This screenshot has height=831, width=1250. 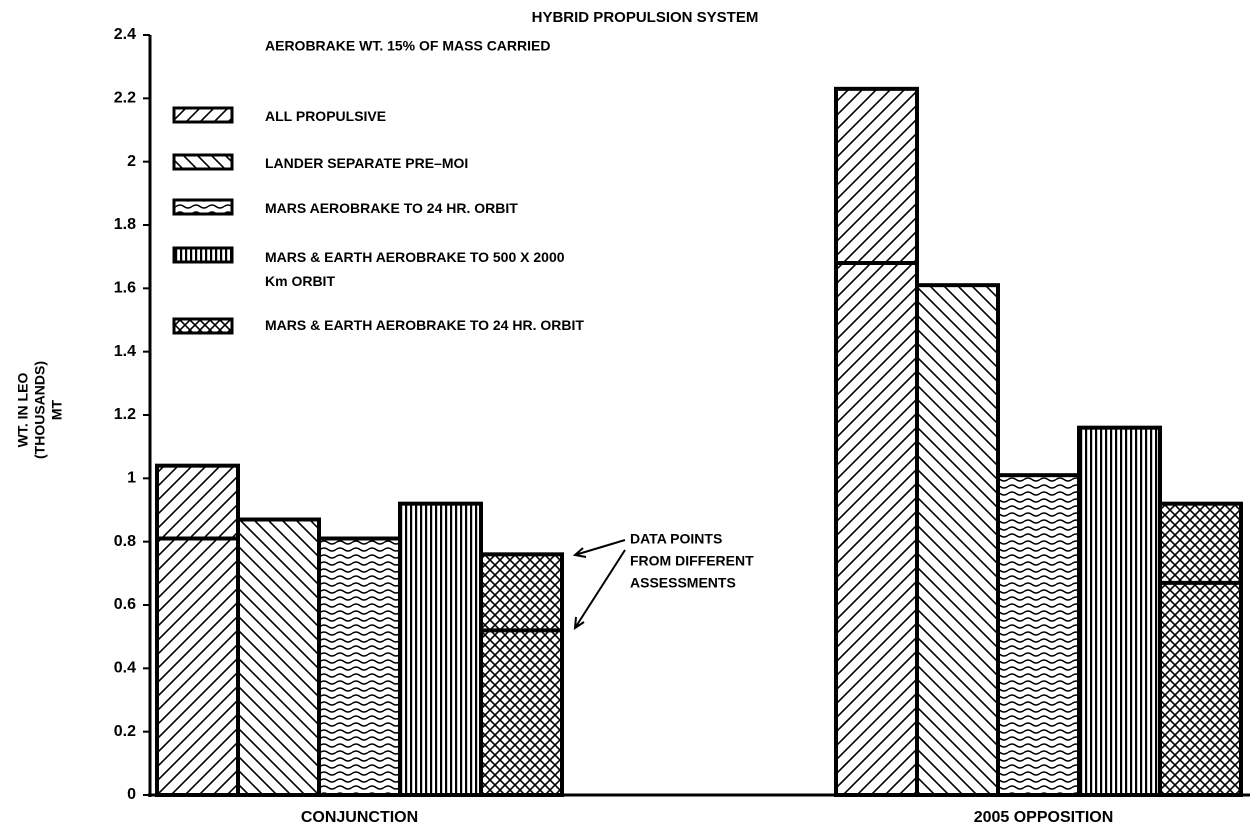 What do you see at coordinates (599, 584) in the screenshot?
I see `annotation-arrows` at bounding box center [599, 584].